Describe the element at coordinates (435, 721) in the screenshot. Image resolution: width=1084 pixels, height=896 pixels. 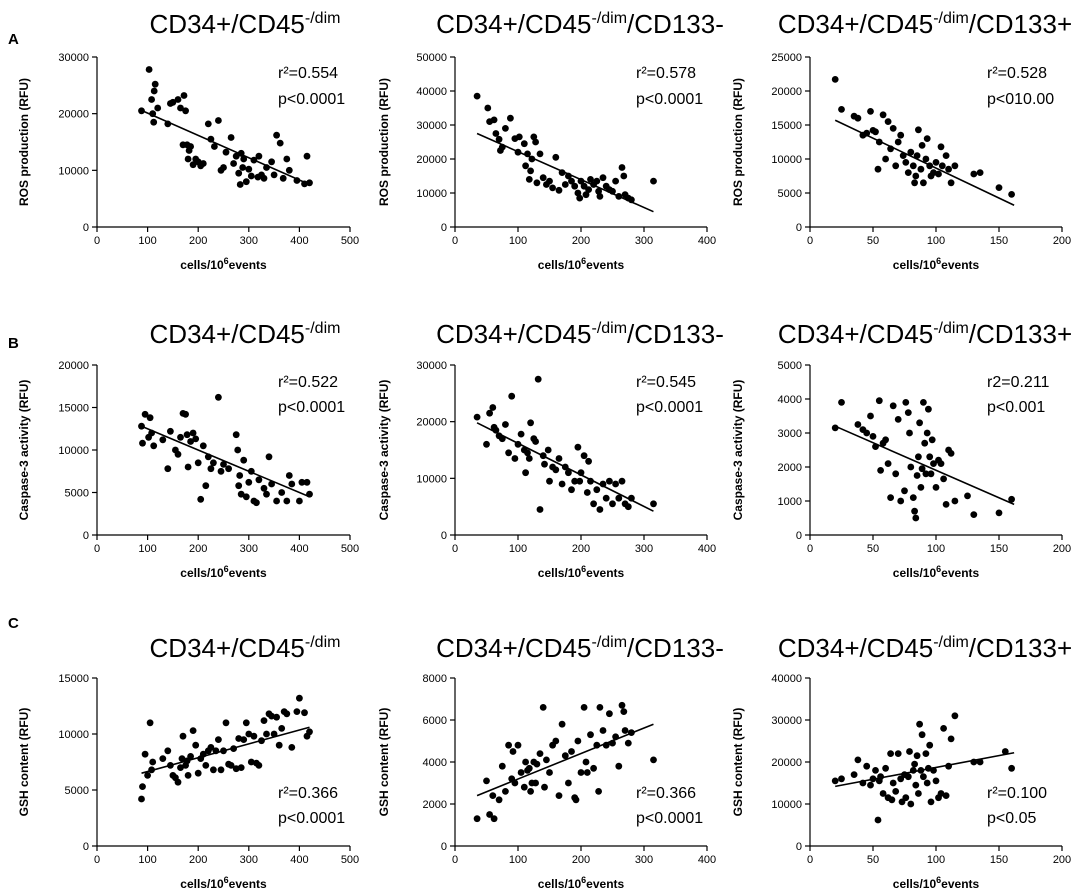
I see `y-tick-label: 6000` at that location.